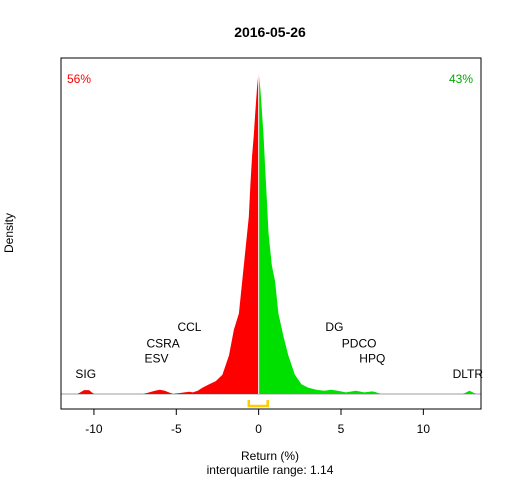  I want to click on annotation-esv: ESV, so click(157, 358).